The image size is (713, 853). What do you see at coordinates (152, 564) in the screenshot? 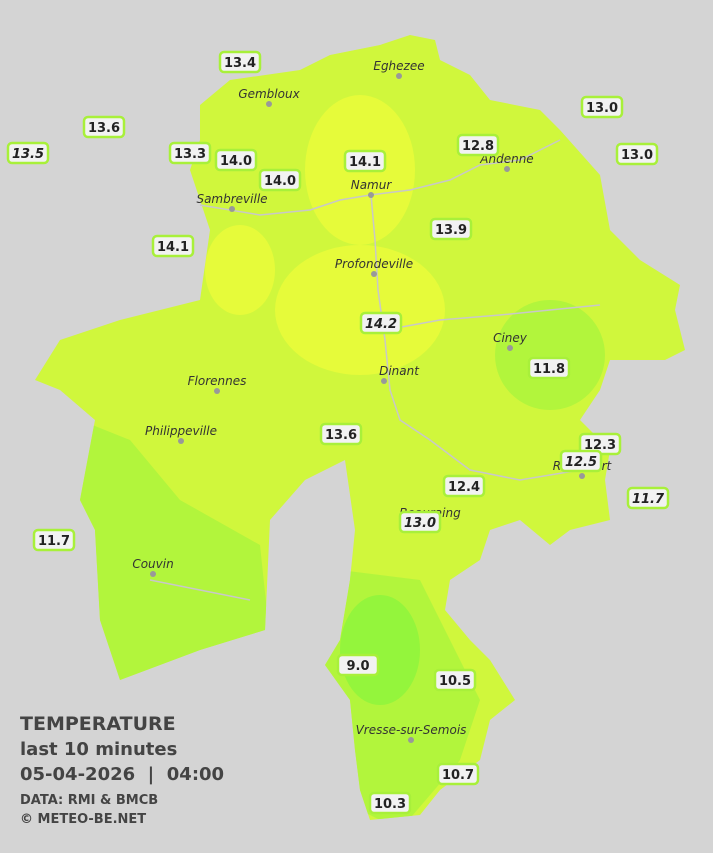
I see `city-name: Couvin` at bounding box center [152, 564].